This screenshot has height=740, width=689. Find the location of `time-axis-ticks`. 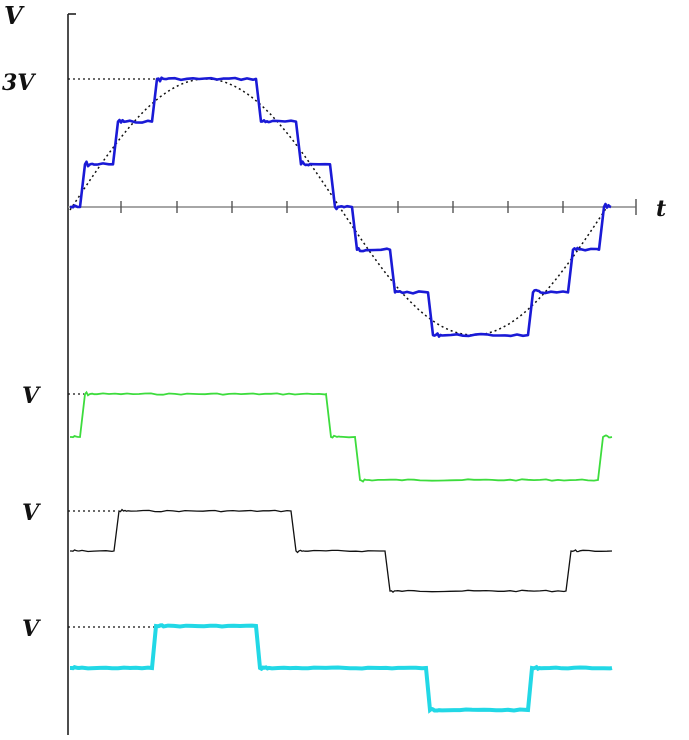

time-axis-ticks is located at coordinates (342, 207).